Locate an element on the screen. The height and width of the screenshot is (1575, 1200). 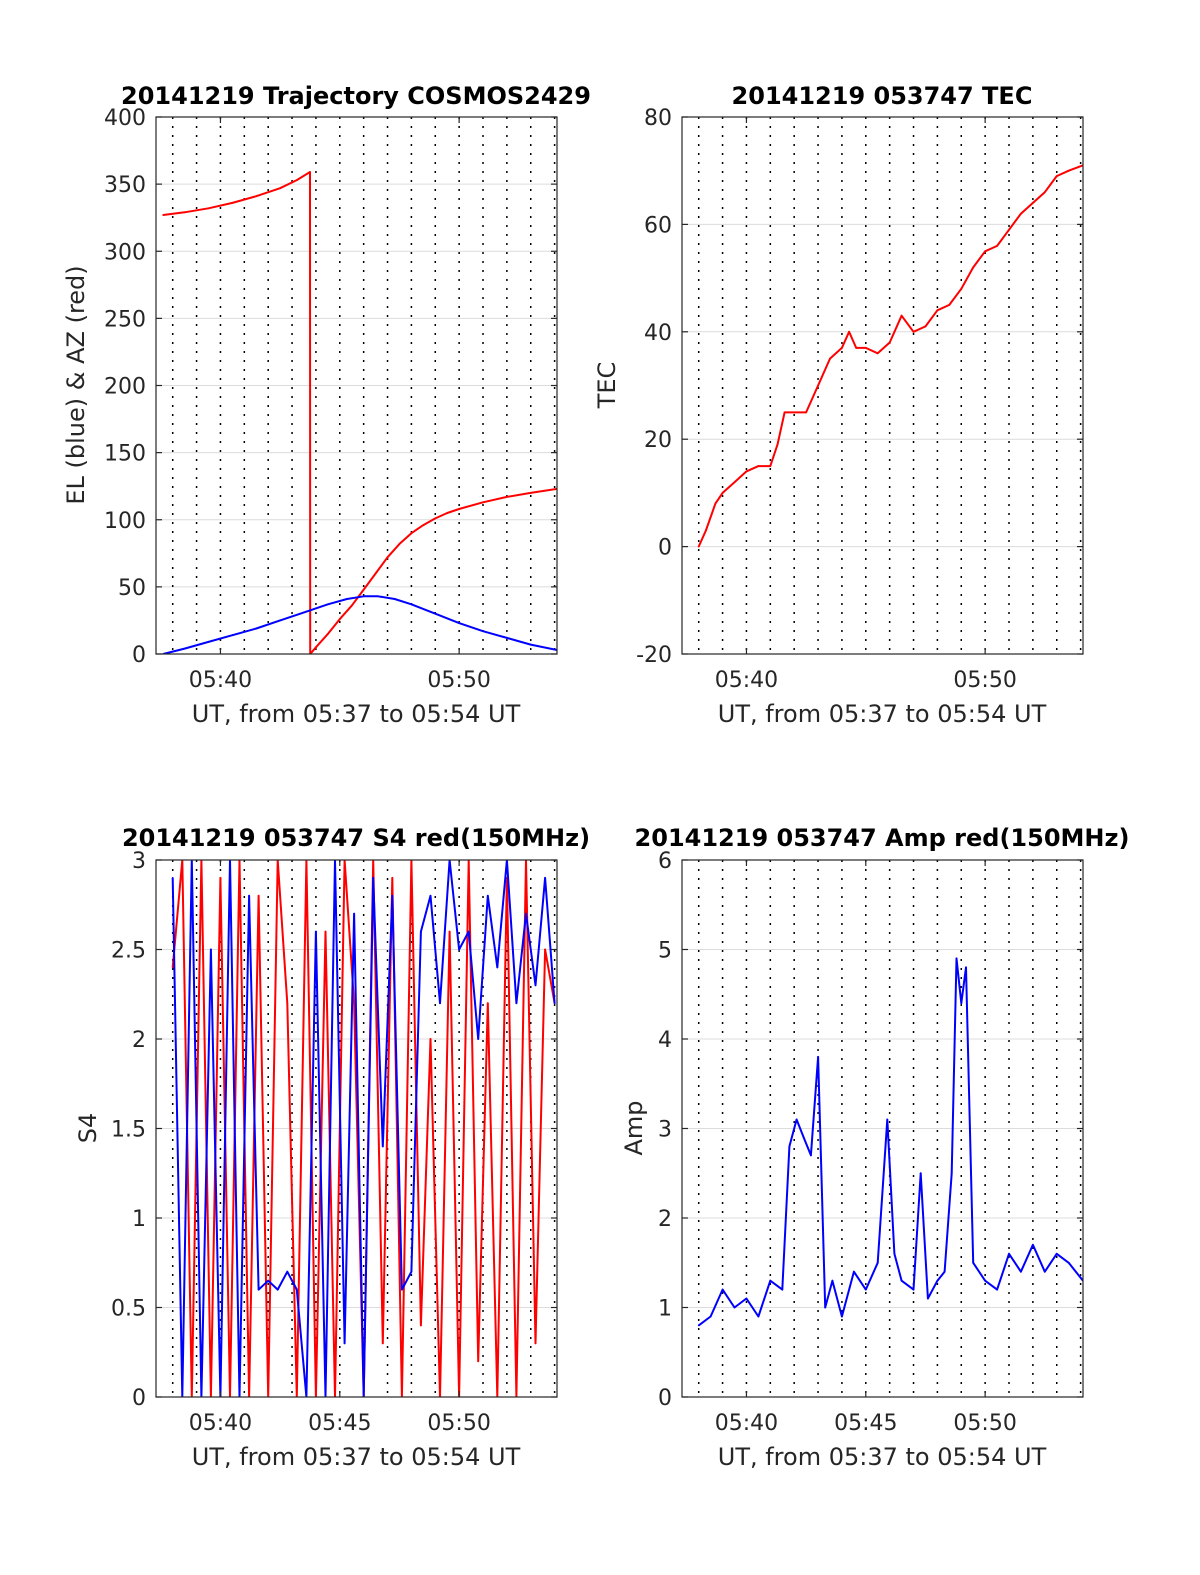
x-tick-label: 05:50 is located at coordinates (458, 680).